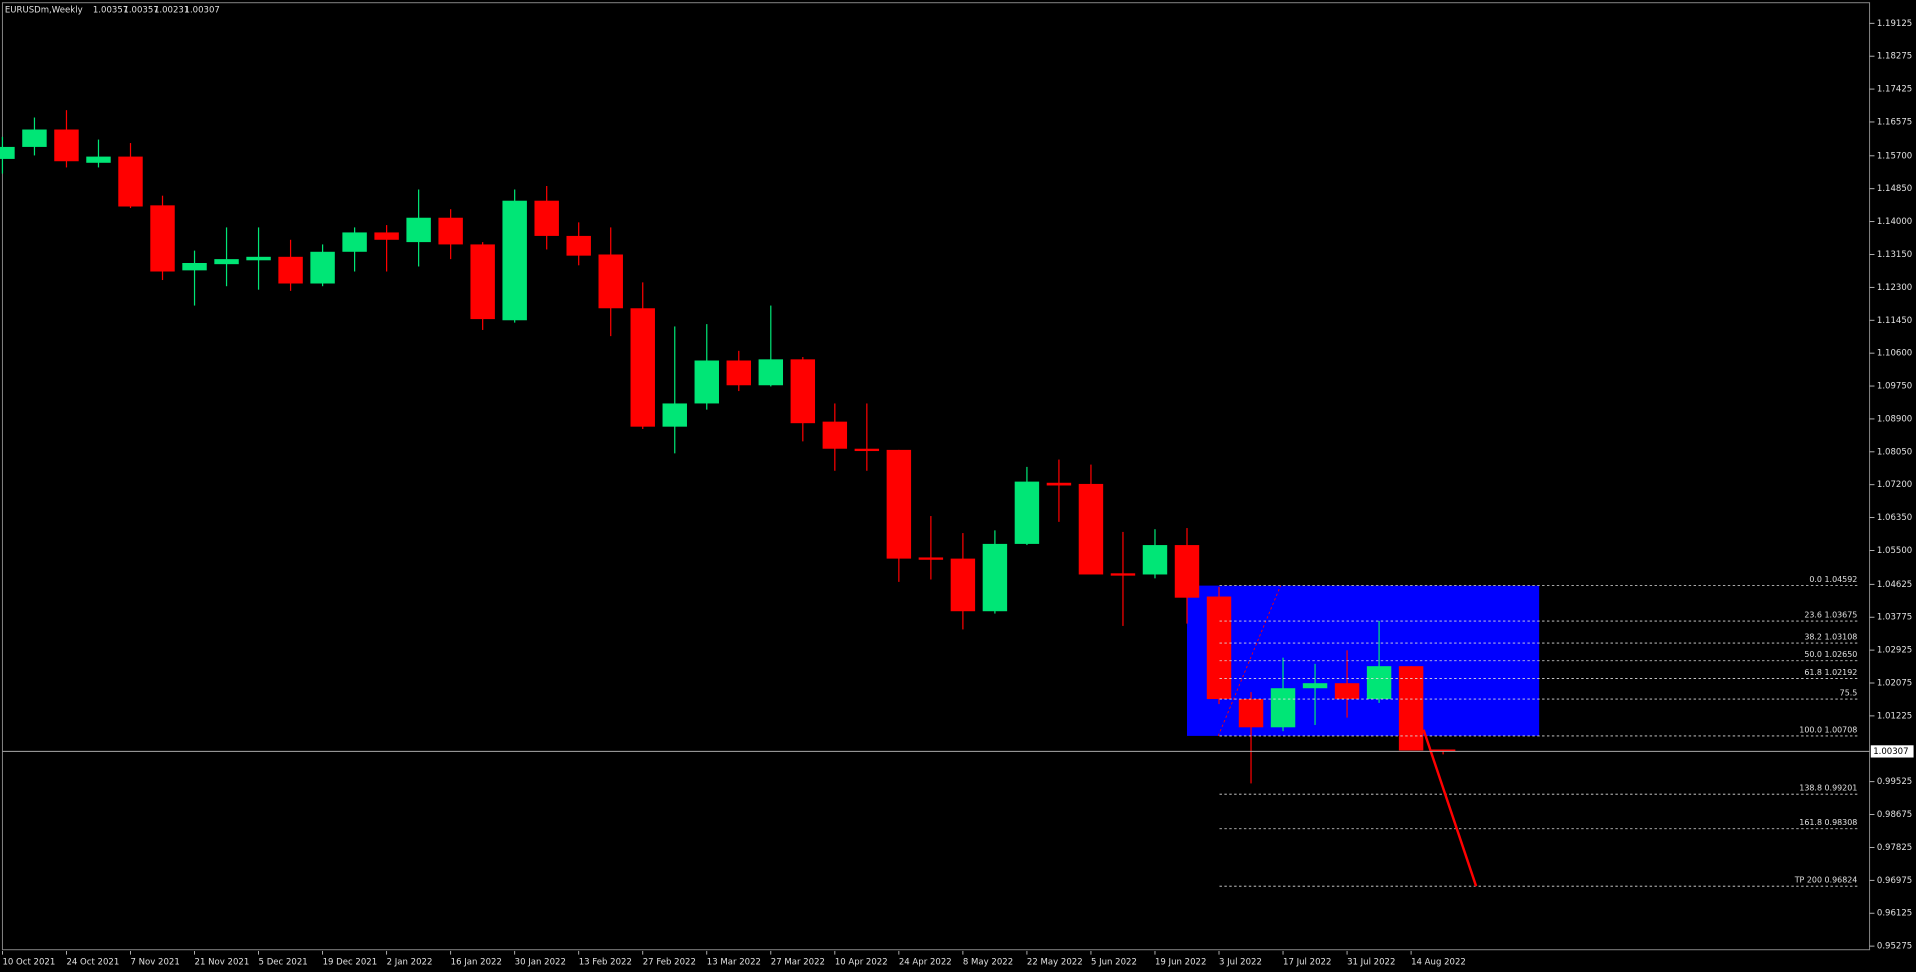  I want to click on y-tick-label: 1.04625, so click(1894, 585).